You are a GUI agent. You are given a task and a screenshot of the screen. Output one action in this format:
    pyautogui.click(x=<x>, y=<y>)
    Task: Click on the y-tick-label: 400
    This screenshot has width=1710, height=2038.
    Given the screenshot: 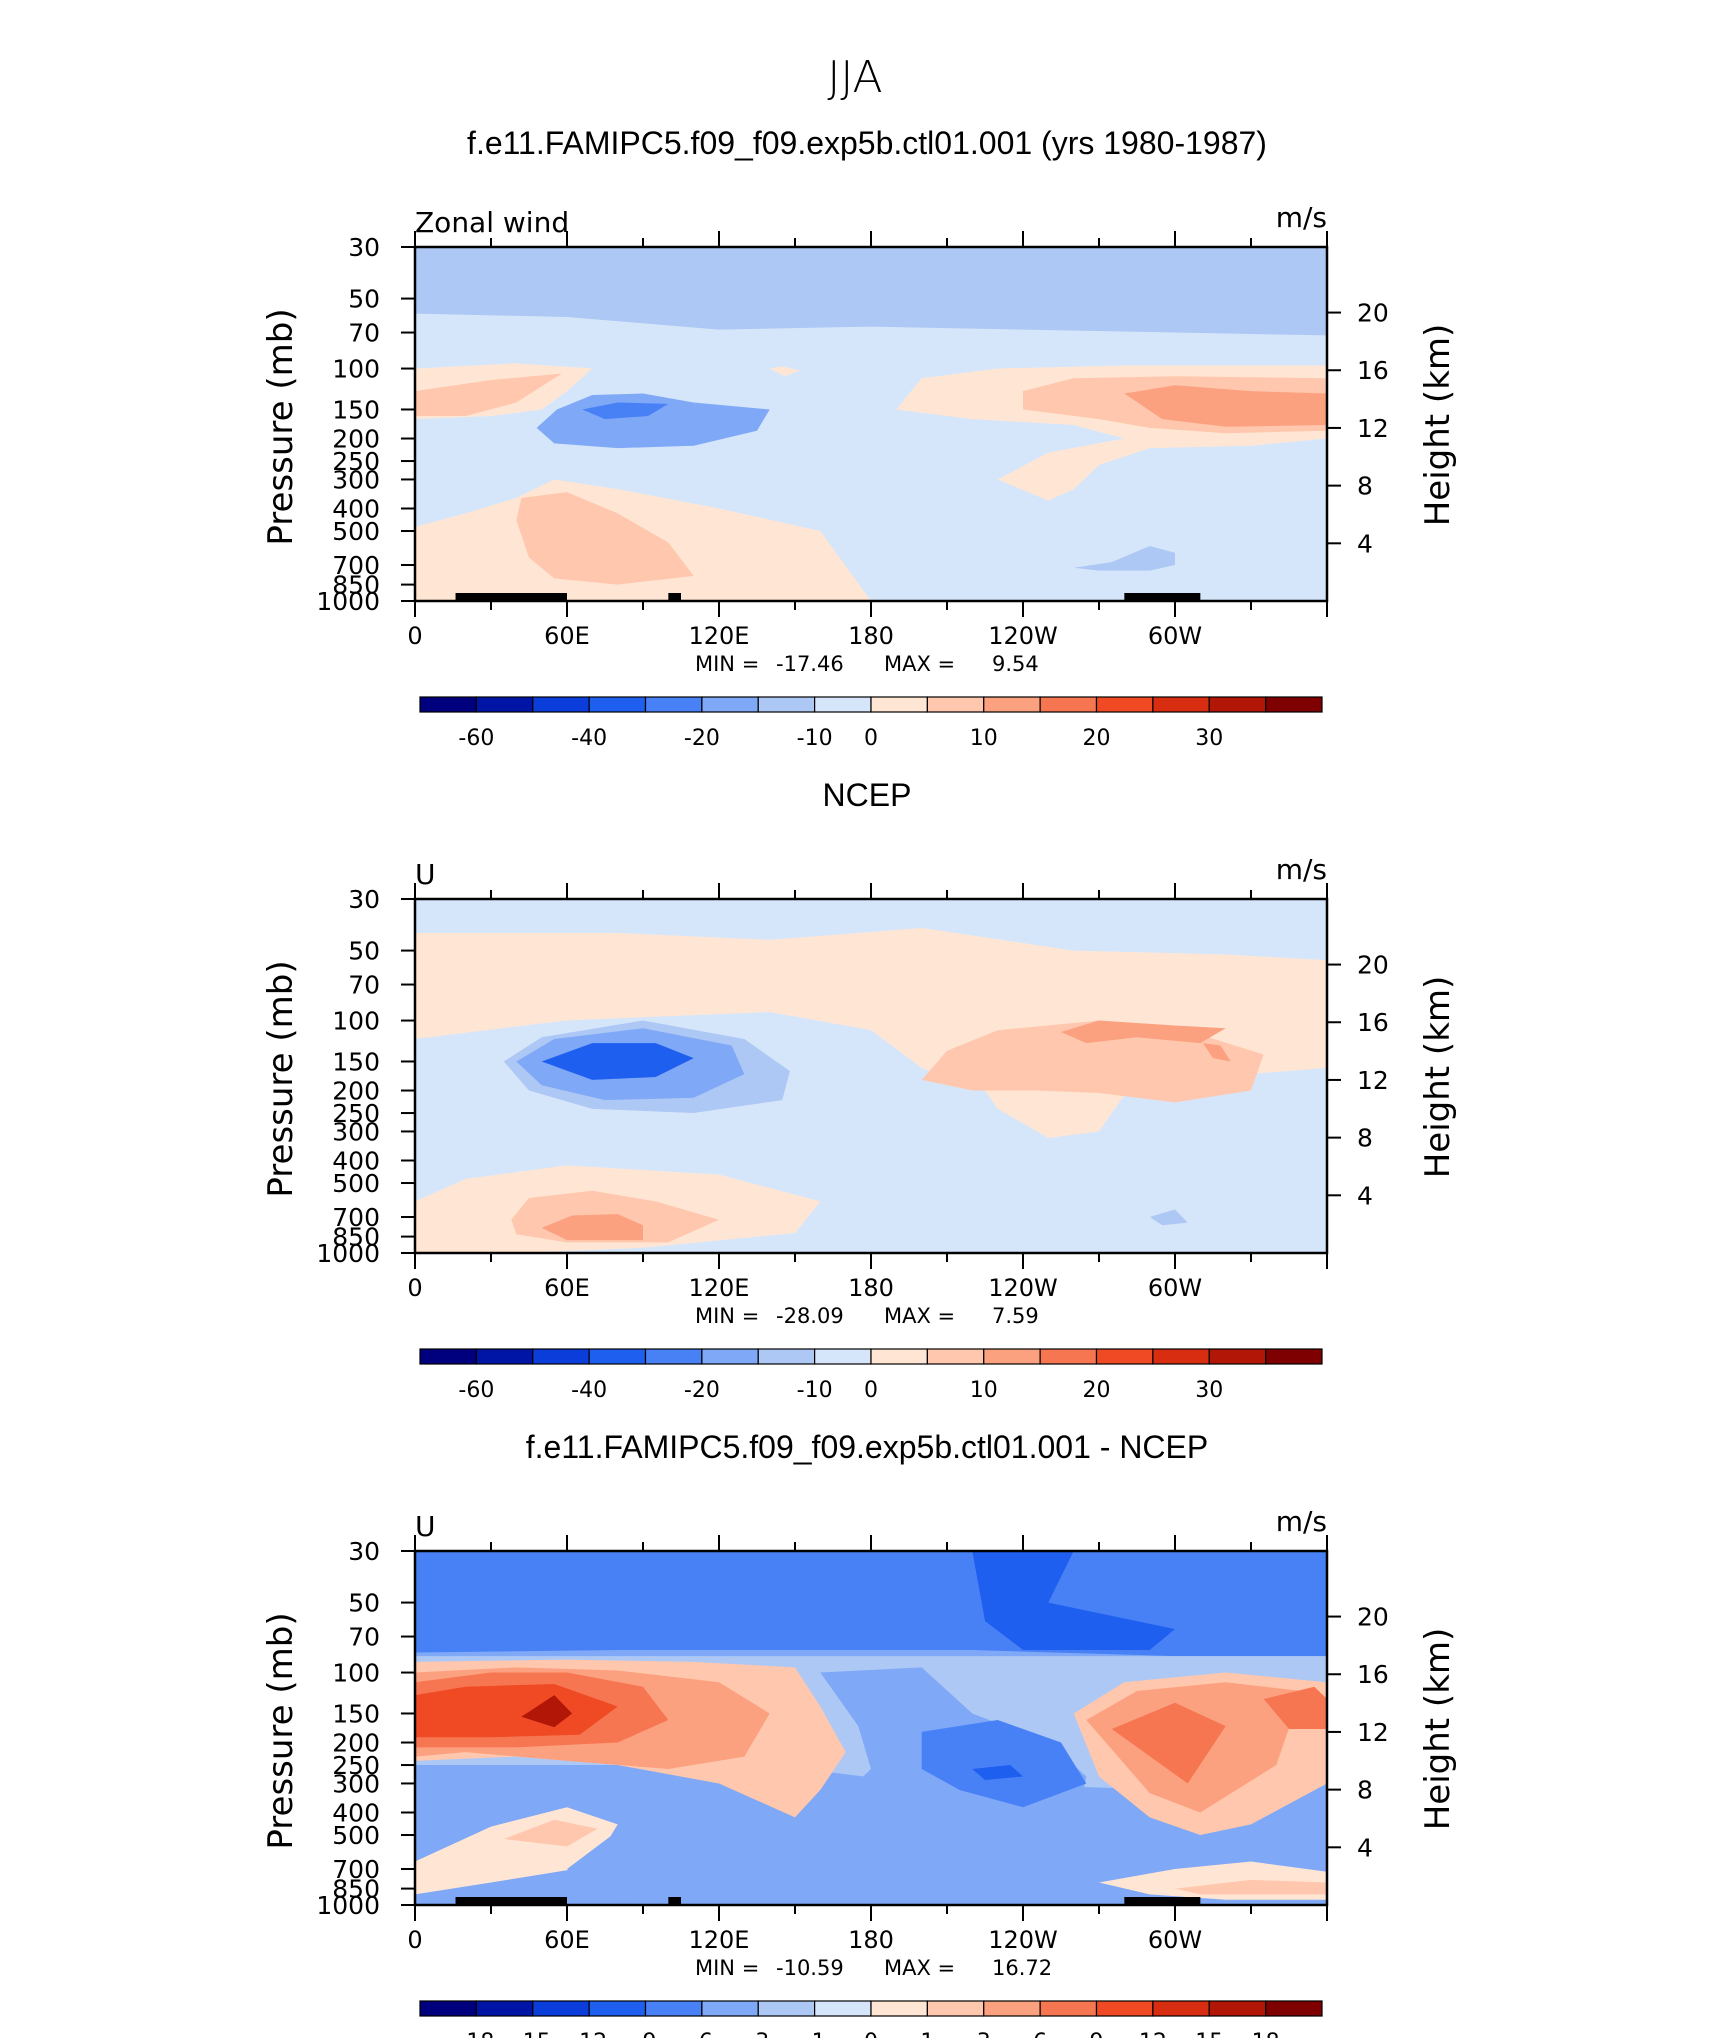 What is the action you would take?
    pyautogui.click(x=356, y=1812)
    